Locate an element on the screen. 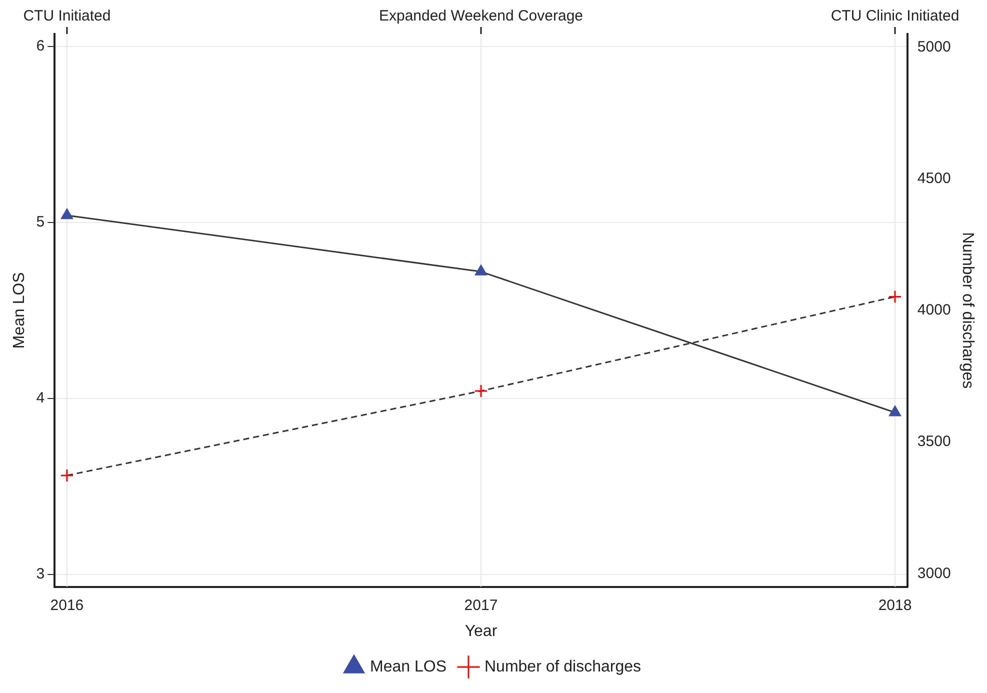 This screenshot has height=693, width=987. x-axis-title: Year is located at coordinates (481, 631).